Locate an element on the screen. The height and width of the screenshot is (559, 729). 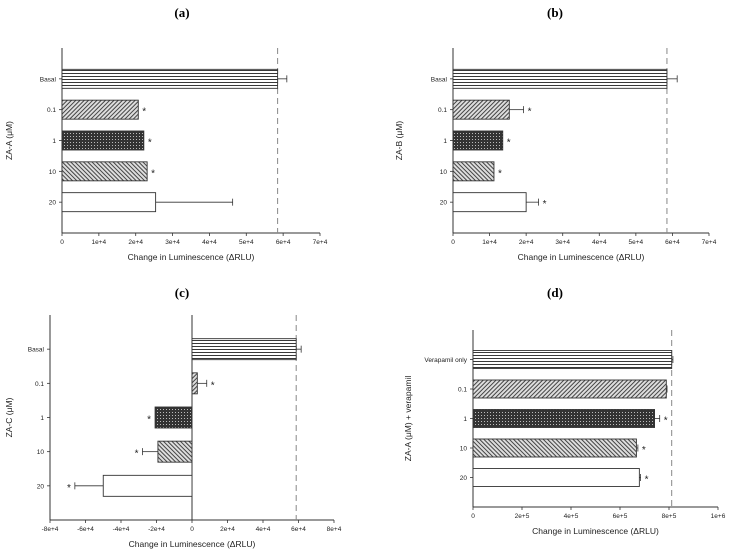
y-tick-label: Verapamil only is located at coordinates (445, 360).